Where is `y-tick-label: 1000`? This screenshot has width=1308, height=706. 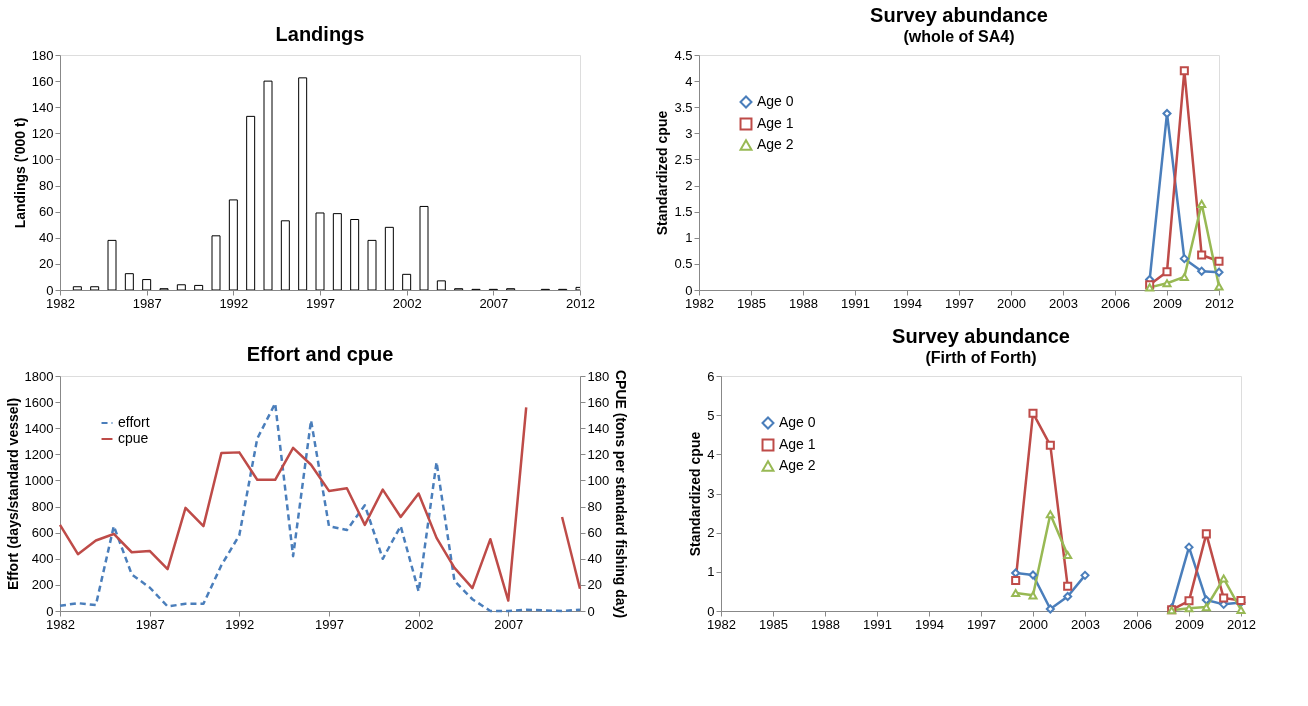 y-tick-label: 1000 is located at coordinates (39, 480).